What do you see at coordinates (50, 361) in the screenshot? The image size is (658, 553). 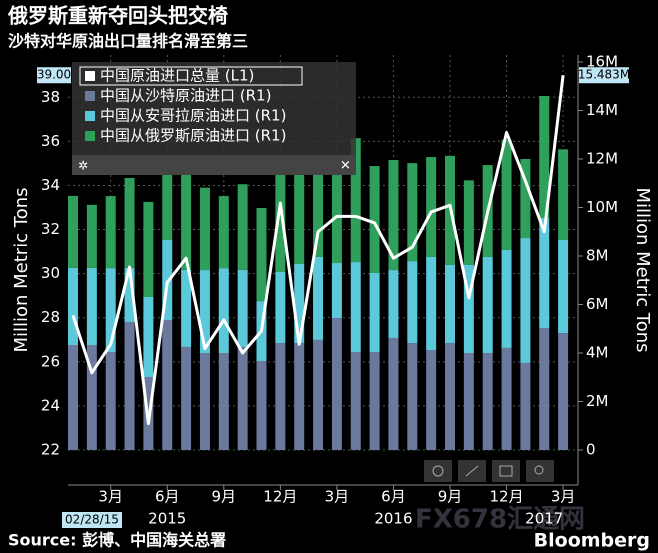 I see `y-tick-label: 26` at bounding box center [50, 361].